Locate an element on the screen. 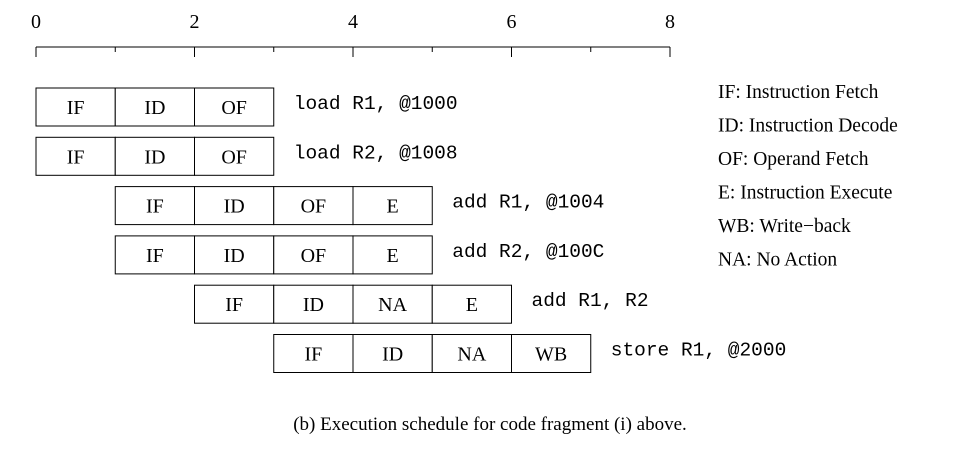  time-axis: 0 2 4 6 8 is located at coordinates (353, 34).